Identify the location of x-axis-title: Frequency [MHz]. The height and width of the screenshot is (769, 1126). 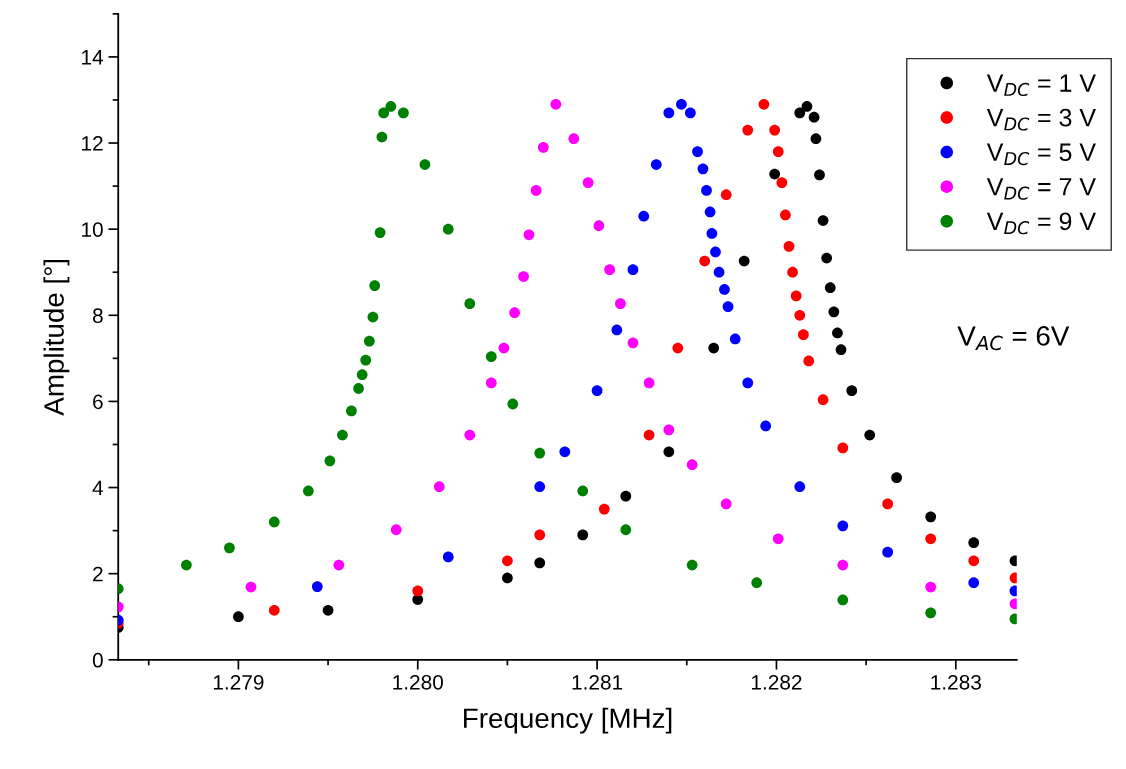
(568, 720).